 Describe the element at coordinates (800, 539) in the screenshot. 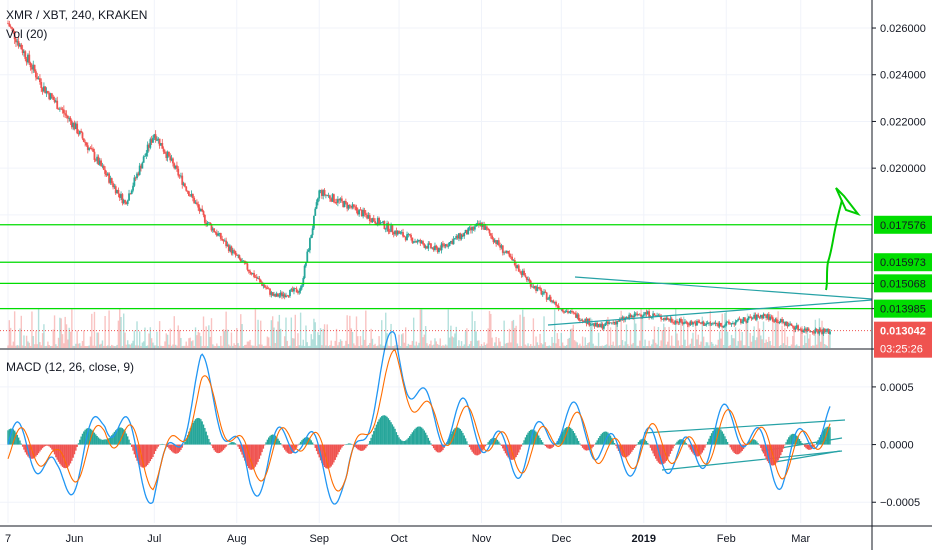

I see `time-tick-label: Mar` at that location.